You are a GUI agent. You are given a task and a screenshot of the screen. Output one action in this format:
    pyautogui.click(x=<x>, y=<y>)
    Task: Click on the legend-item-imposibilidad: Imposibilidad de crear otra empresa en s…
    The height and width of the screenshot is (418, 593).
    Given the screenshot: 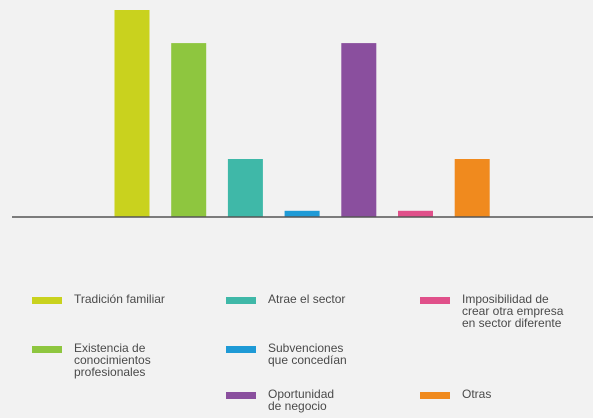 What is the action you would take?
    pyautogui.click(x=491, y=311)
    